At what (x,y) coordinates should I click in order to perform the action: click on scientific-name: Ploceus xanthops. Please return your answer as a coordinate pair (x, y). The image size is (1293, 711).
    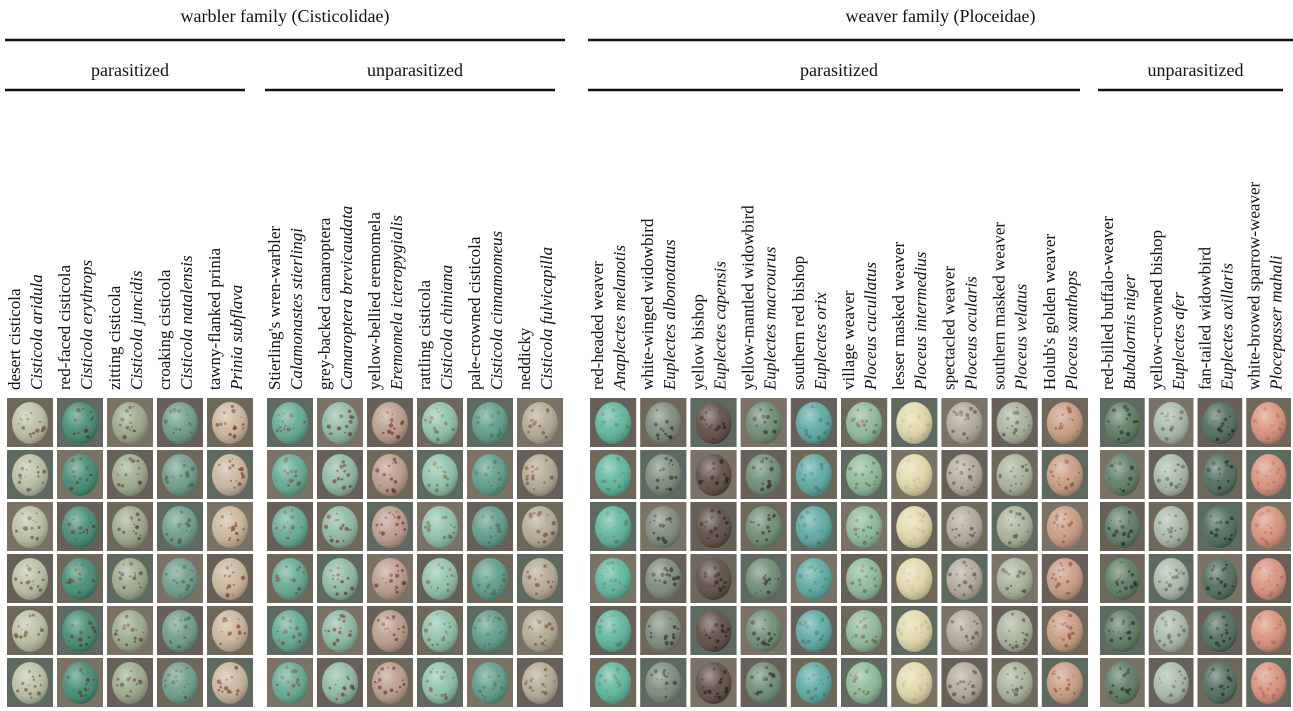
    Looking at the image, I should click on (1071, 330).